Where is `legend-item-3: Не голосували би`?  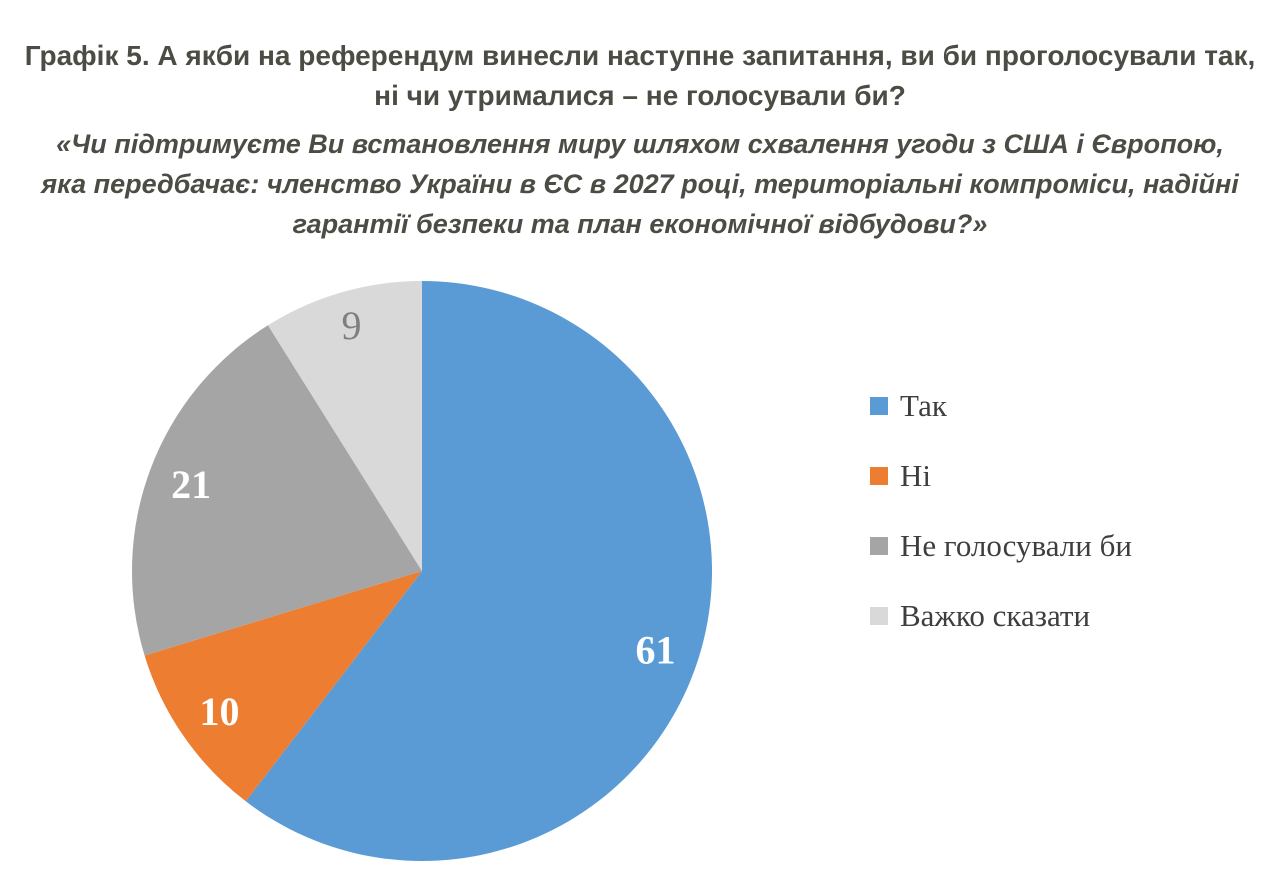 legend-item-3: Не голосували би is located at coordinates (1001, 546).